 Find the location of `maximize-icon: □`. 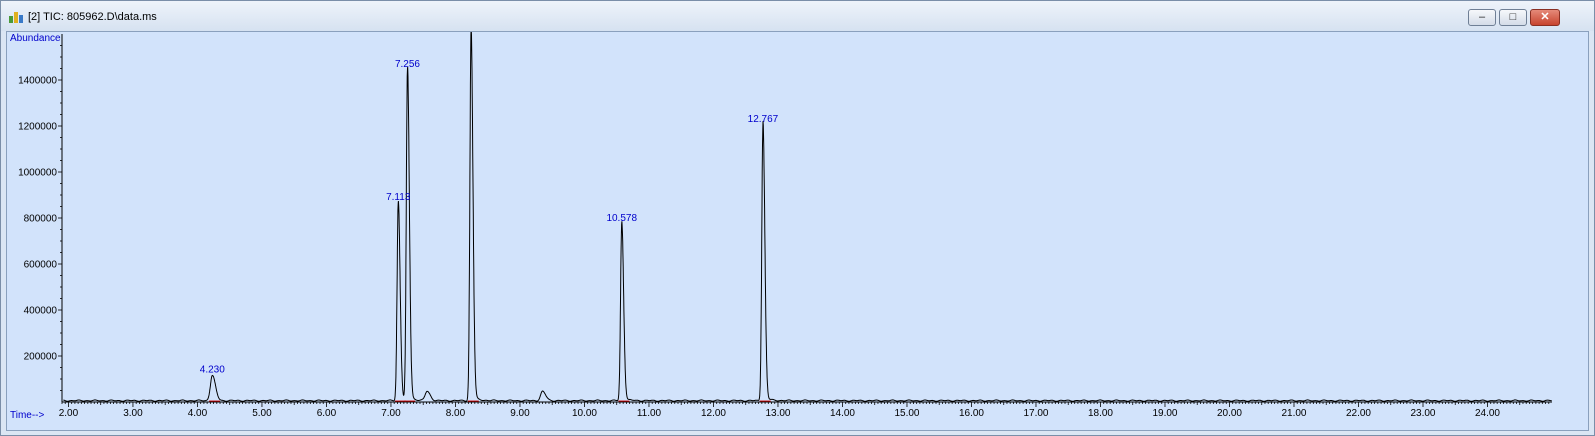

maximize-icon: □ is located at coordinates (1513, 17).